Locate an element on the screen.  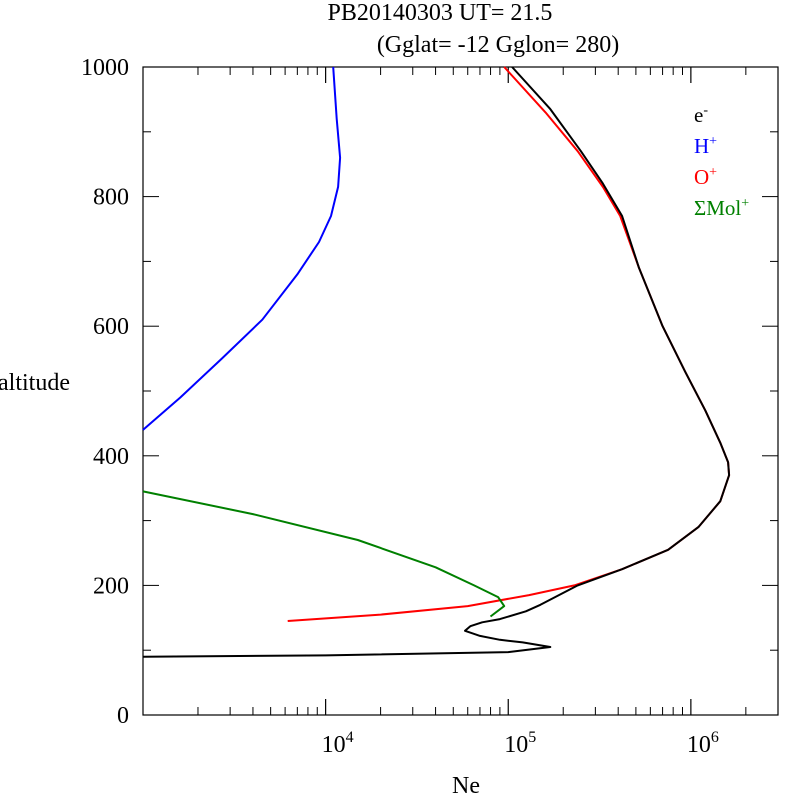
legend-entry-e: e- is located at coordinates (701, 115).